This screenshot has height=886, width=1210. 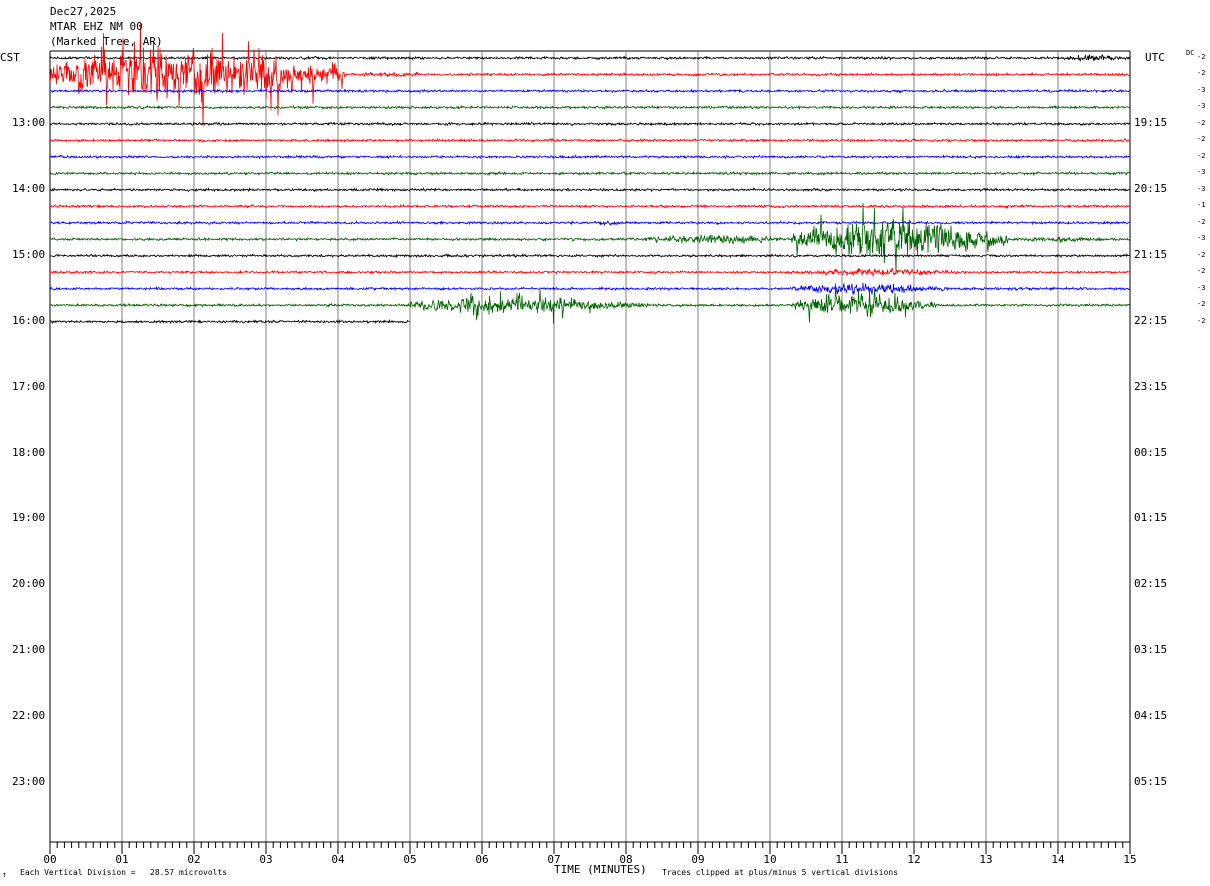 I want to click on arrow-icon: ↑, so click(x=4, y=874).